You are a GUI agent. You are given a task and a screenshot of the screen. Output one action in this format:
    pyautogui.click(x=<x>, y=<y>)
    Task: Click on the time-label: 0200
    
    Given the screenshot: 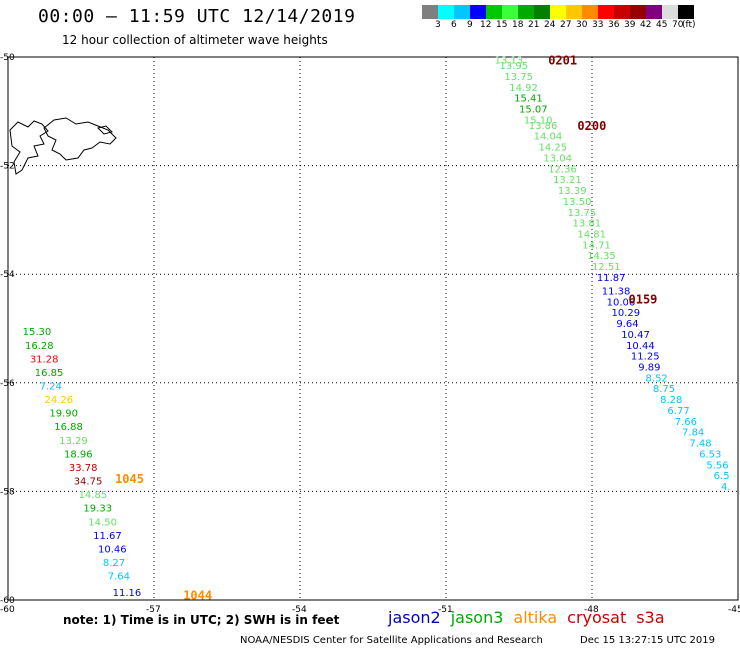 What is the action you would take?
    pyautogui.click(x=591, y=126)
    